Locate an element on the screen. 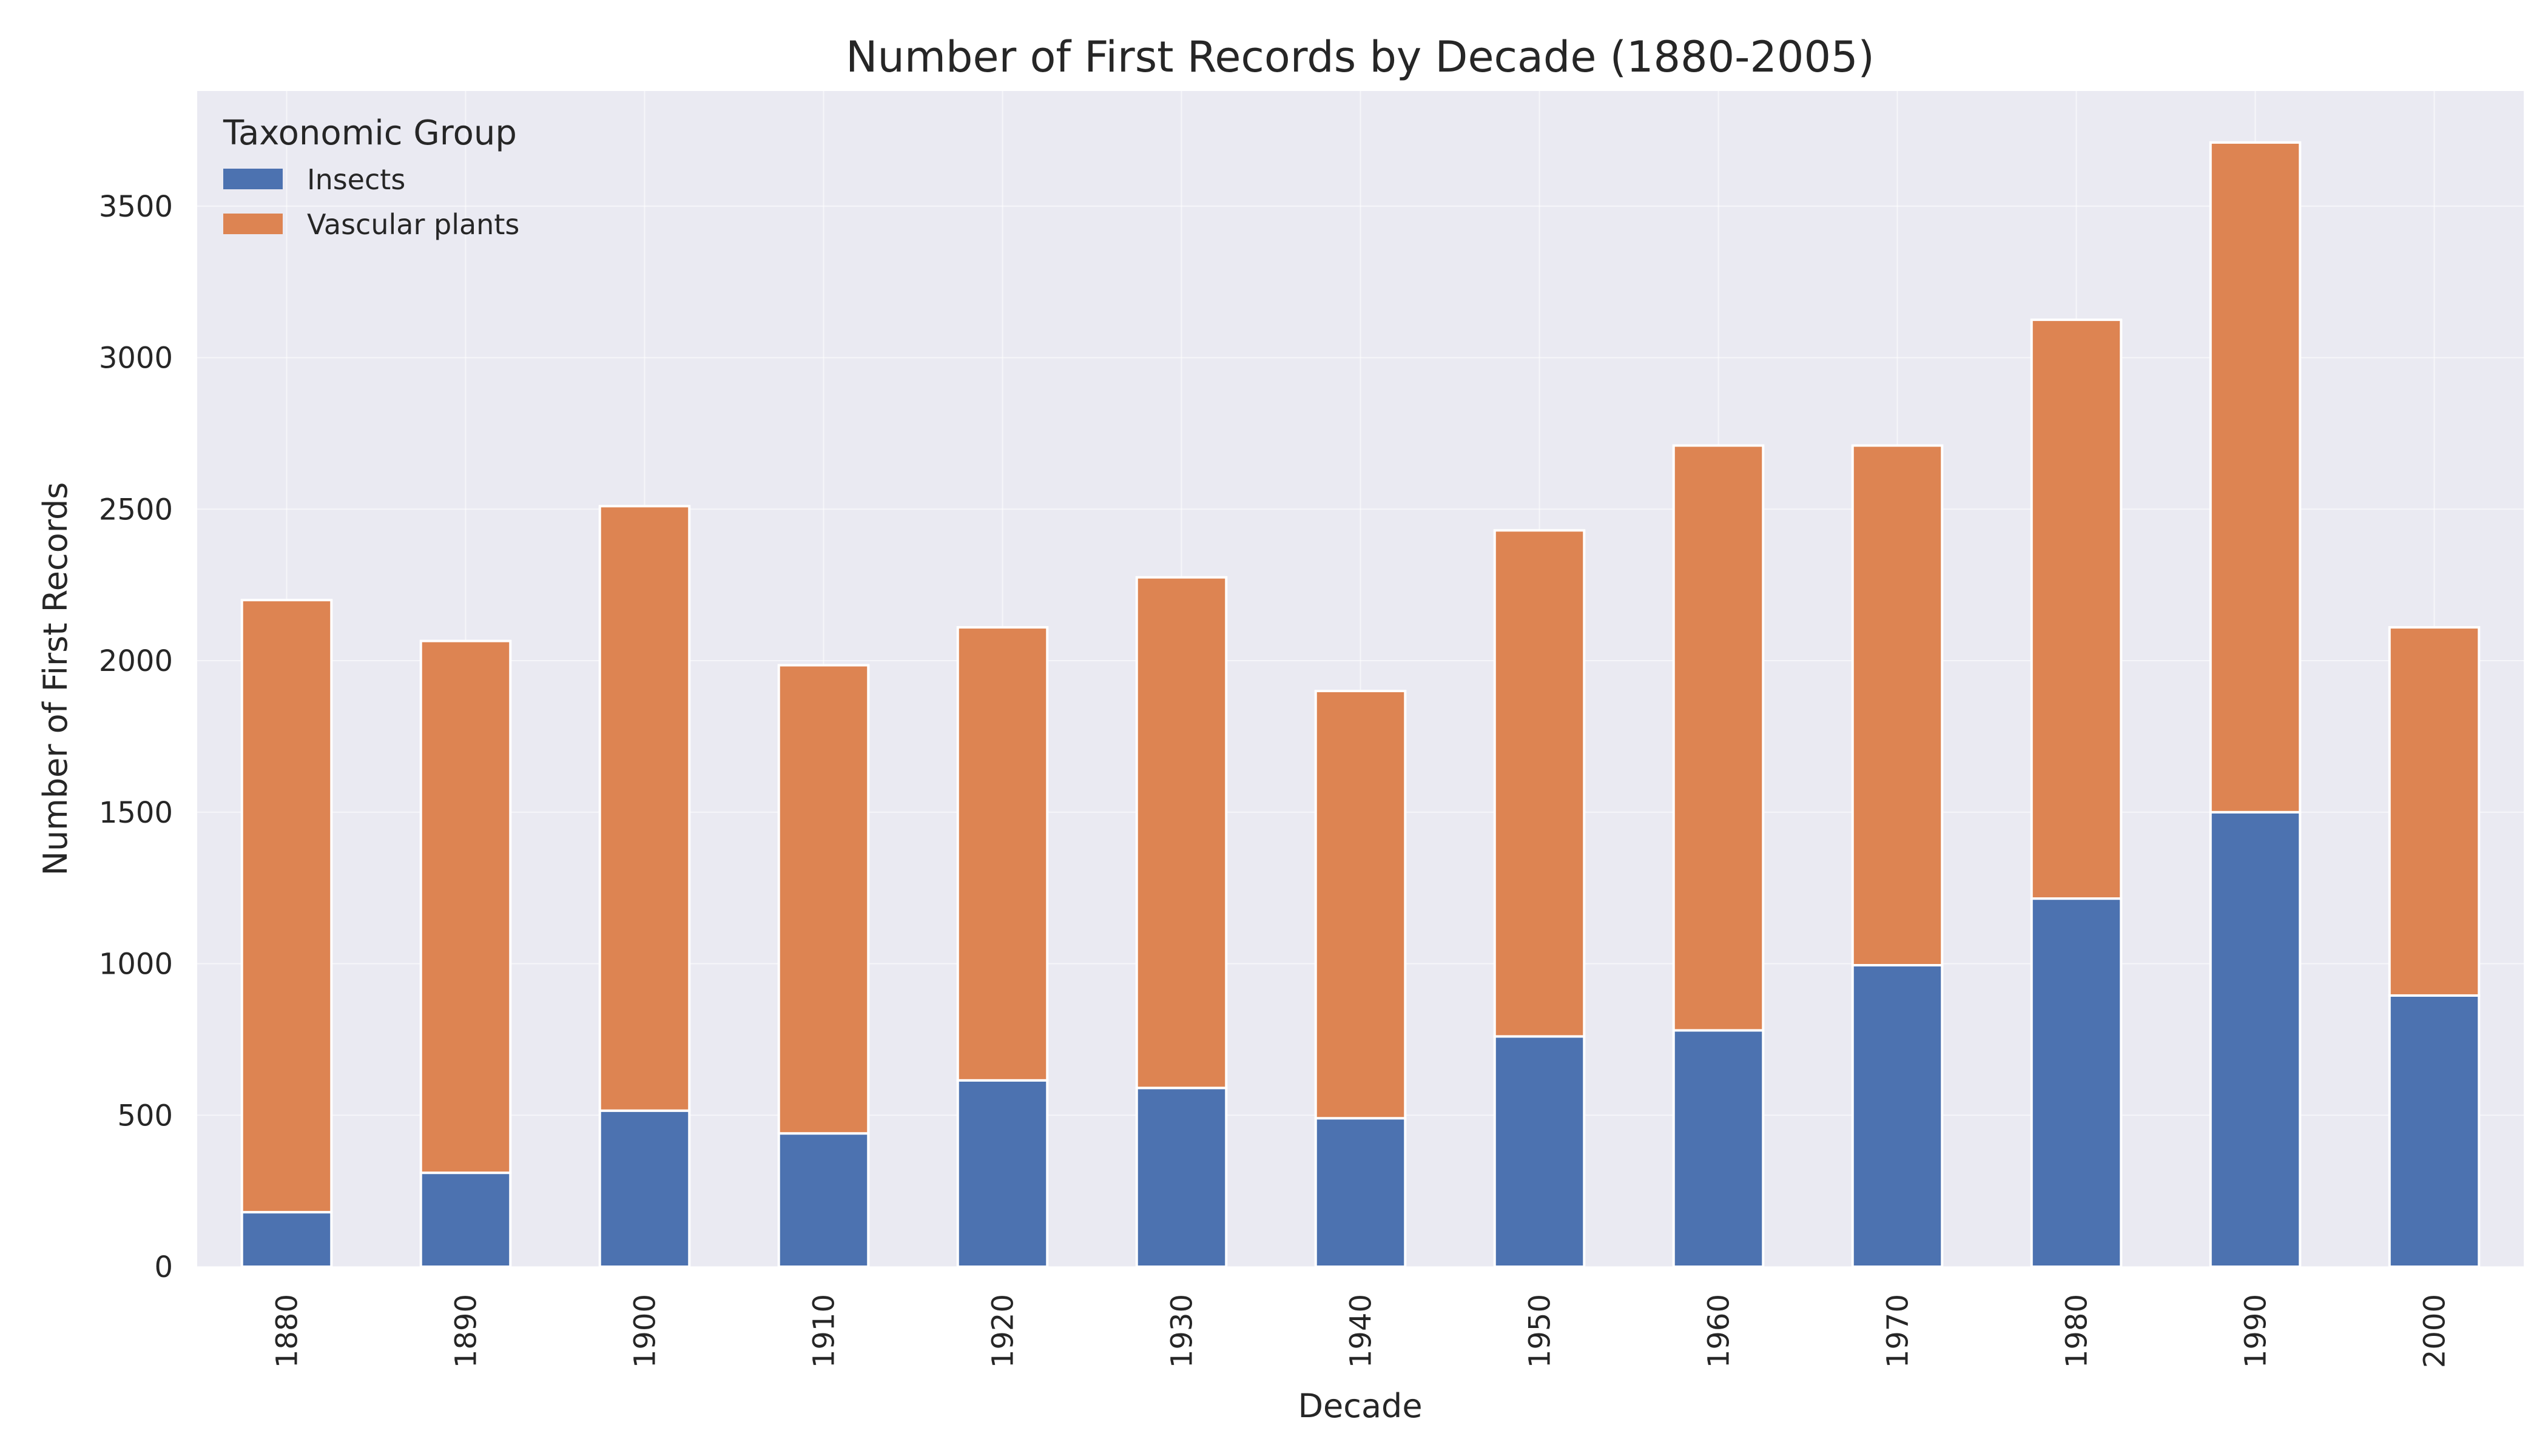 The width and height of the screenshot is (2548, 1456). legend-swatch-vascular-plants is located at coordinates (253, 224).